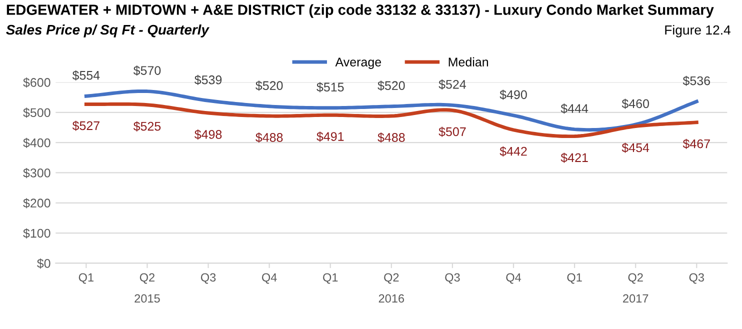  I want to click on text: 2015, so click(147, 298).